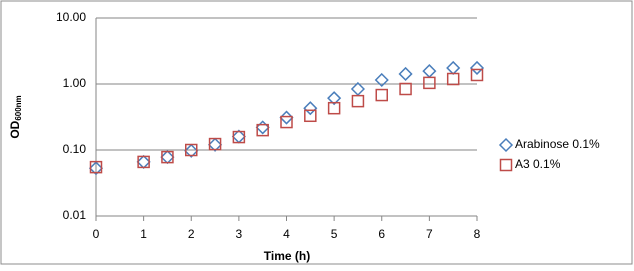 This screenshot has height=271, width=634. What do you see at coordinates (71, 17) in the screenshot?
I see `y-tick-label: 10.00` at bounding box center [71, 17].